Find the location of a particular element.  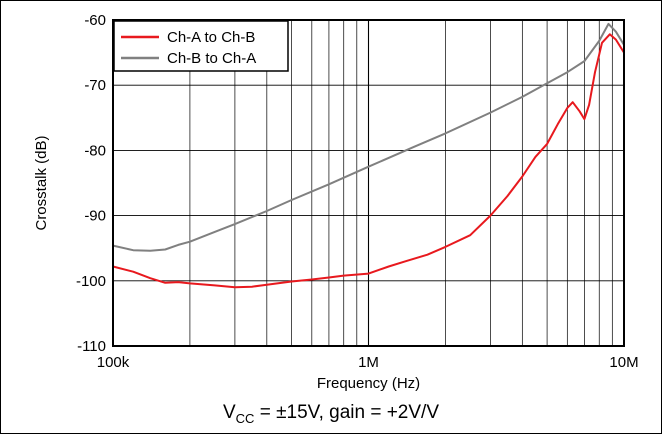

legend-label-ch-a-to-ch-b: Ch-A to Ch-B is located at coordinates (211, 37).